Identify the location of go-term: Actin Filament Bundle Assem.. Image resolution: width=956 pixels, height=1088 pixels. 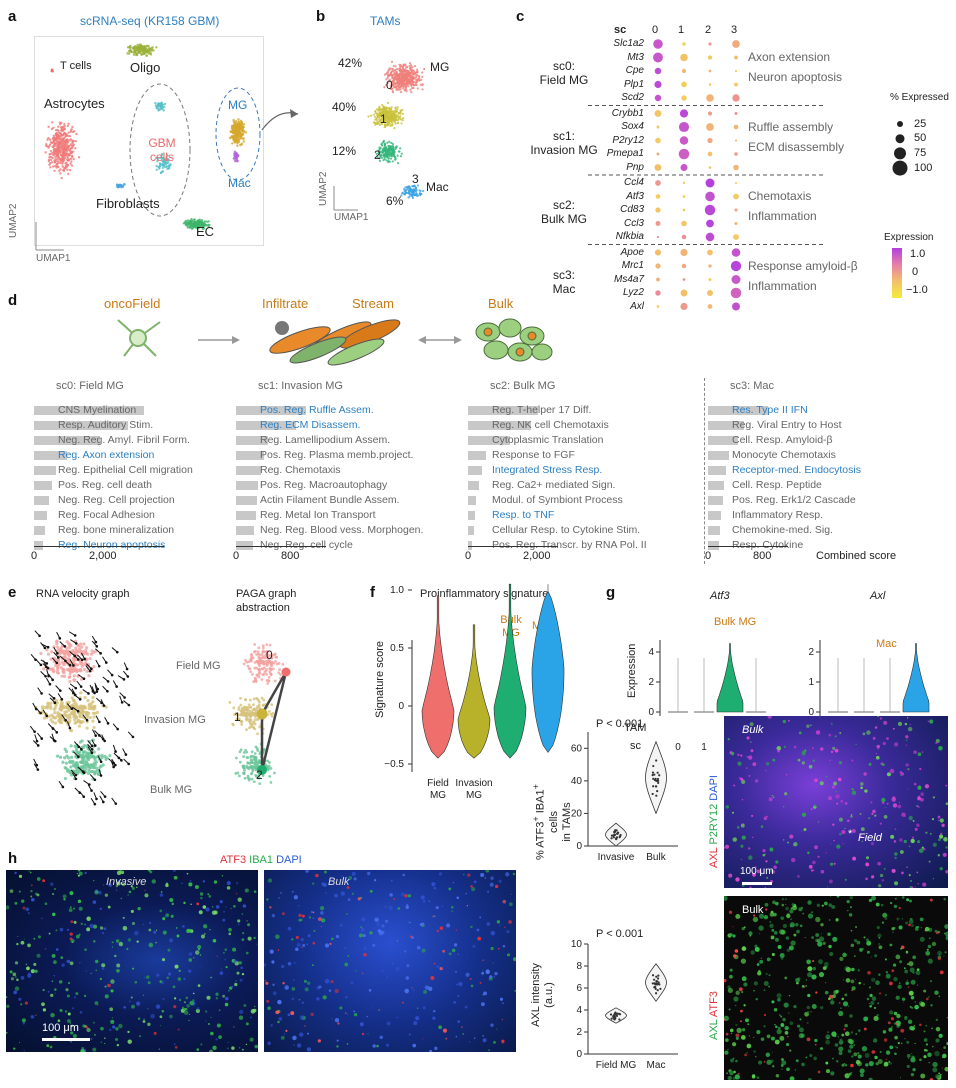
(330, 500).